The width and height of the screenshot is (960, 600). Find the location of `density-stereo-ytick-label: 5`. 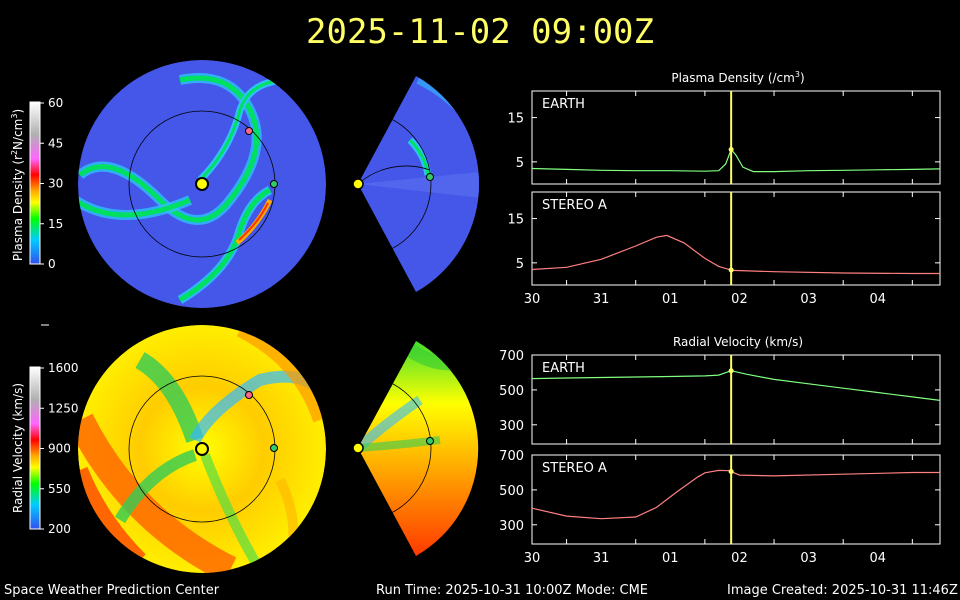

density-stereo-ytick-label: 5 is located at coordinates (520, 264).